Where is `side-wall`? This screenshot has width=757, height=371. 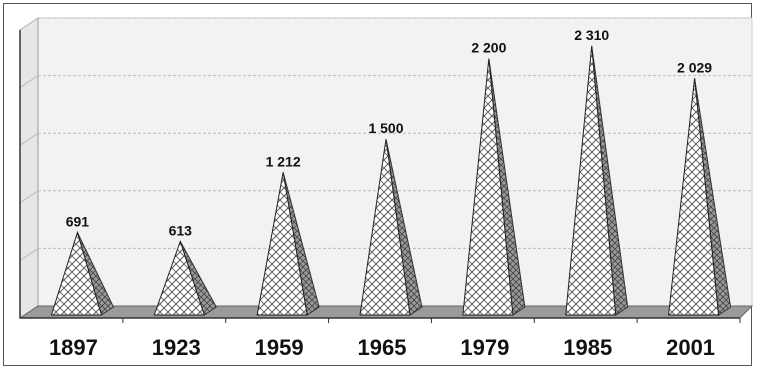 side-wall is located at coordinates (29, 168).